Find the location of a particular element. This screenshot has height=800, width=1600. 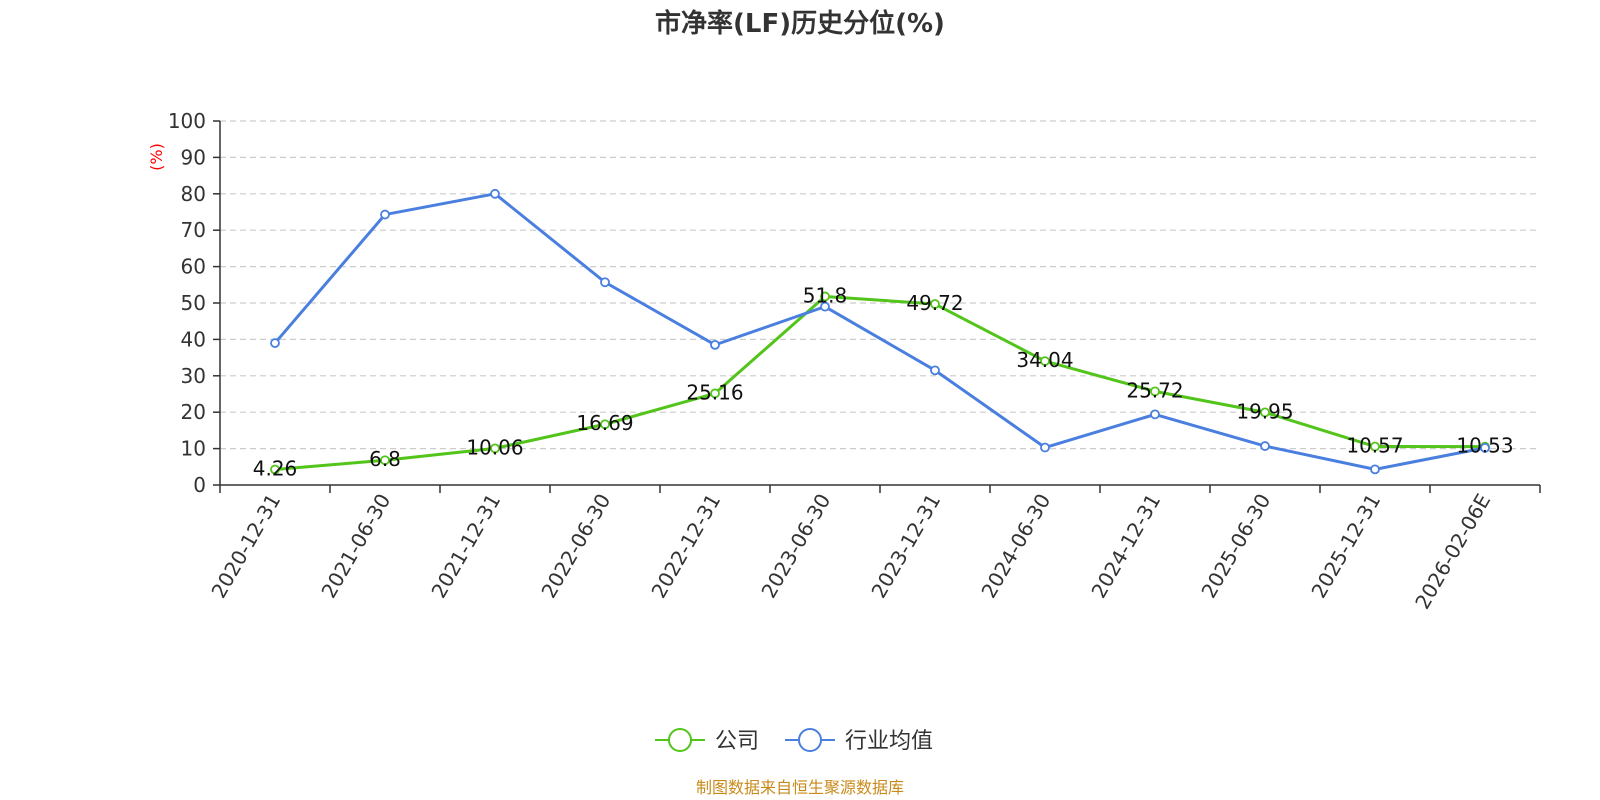

y-tick-label: 0 is located at coordinates (199, 485).